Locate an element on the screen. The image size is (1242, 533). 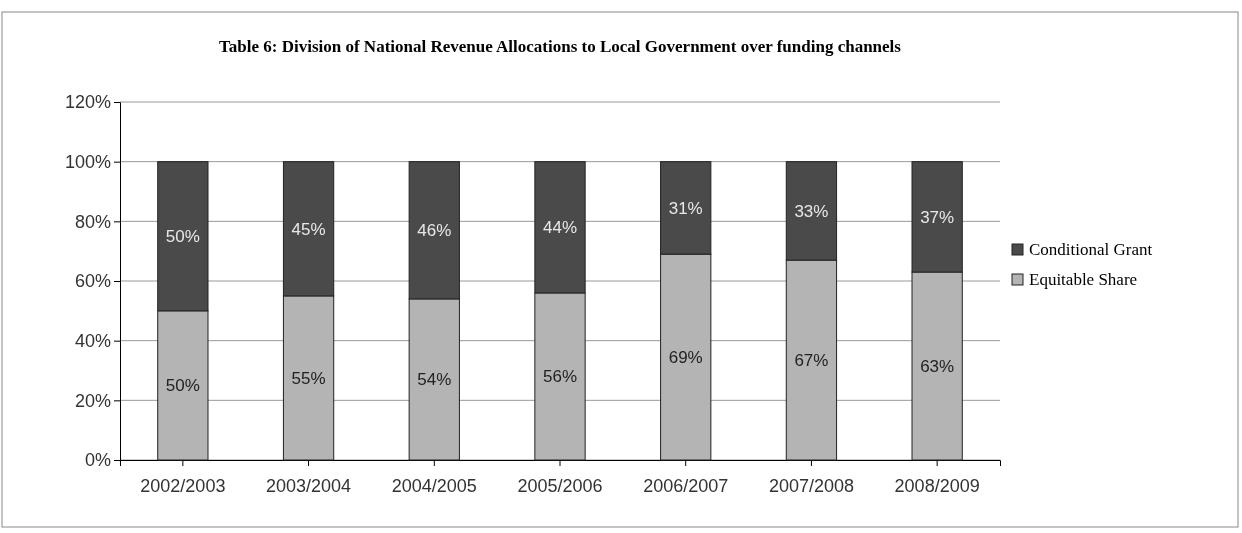
x-tick-label: 2007/2008 is located at coordinates (811, 486).